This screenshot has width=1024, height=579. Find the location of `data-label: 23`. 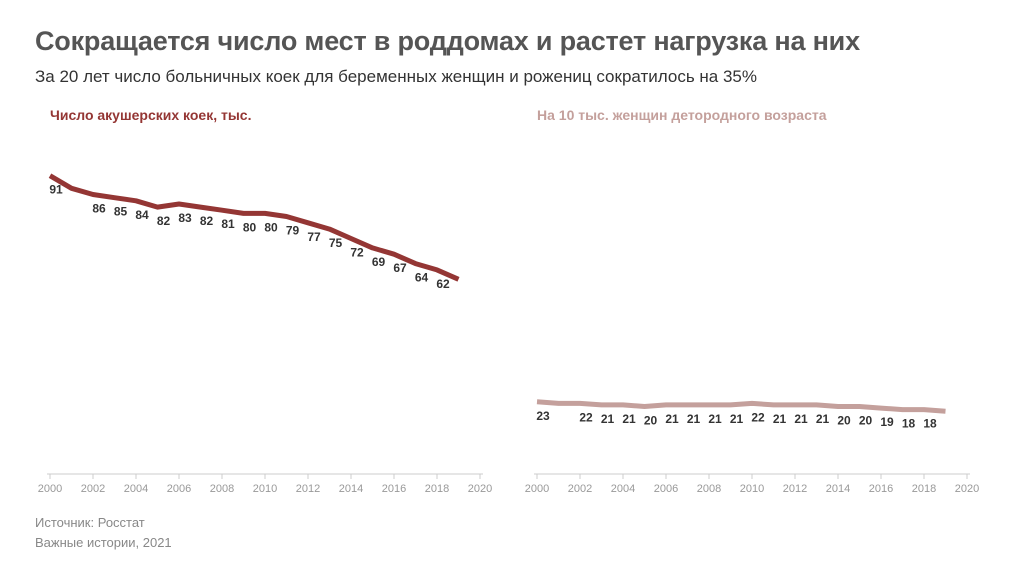

data-label: 23 is located at coordinates (543, 416).